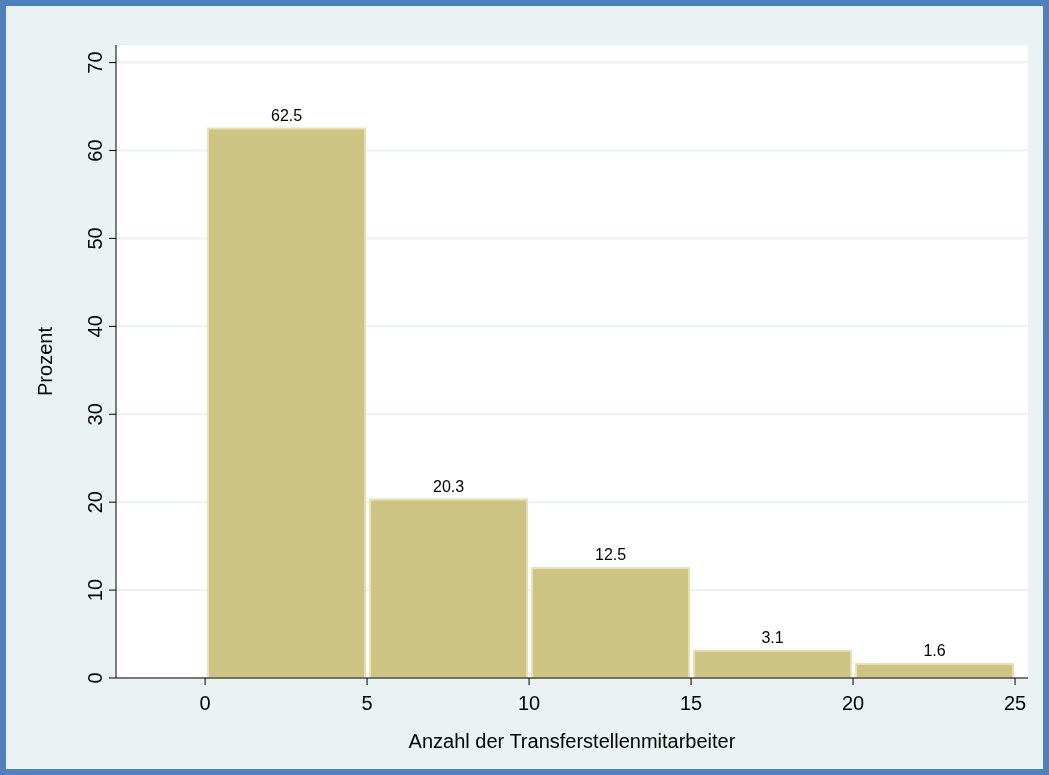  What do you see at coordinates (95, 414) in the screenshot?
I see `y-tick-label: 30` at bounding box center [95, 414].